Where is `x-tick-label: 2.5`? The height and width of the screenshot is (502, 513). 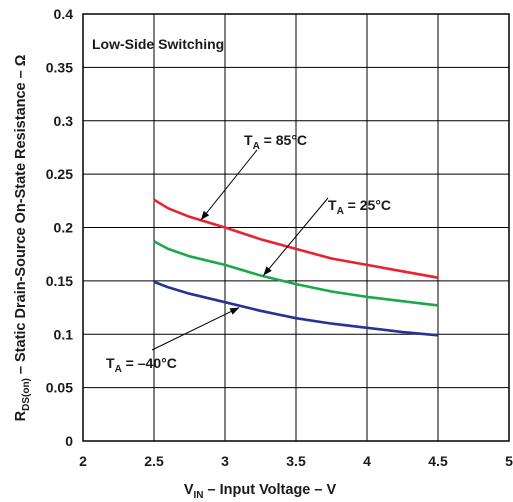 x-tick-label: 2.5 is located at coordinates (154, 461).